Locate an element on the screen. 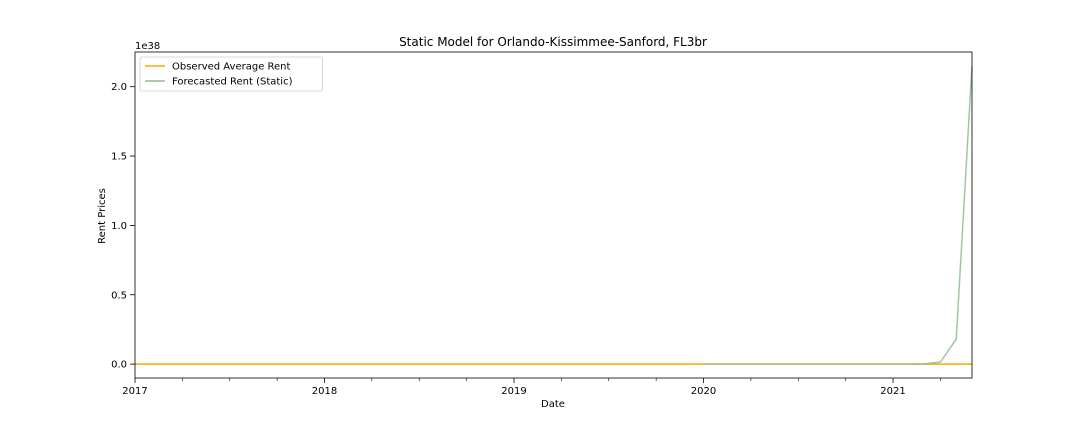 The width and height of the screenshot is (1080, 432). x-tick-label: 2018 is located at coordinates (324, 391).